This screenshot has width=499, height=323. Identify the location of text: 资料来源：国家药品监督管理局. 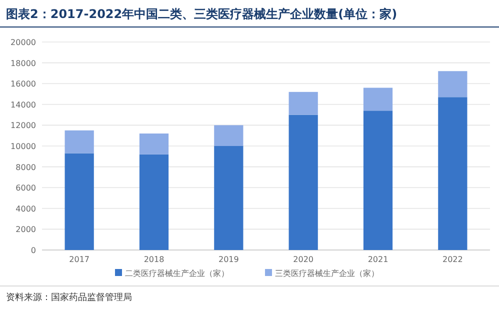
(69, 297).